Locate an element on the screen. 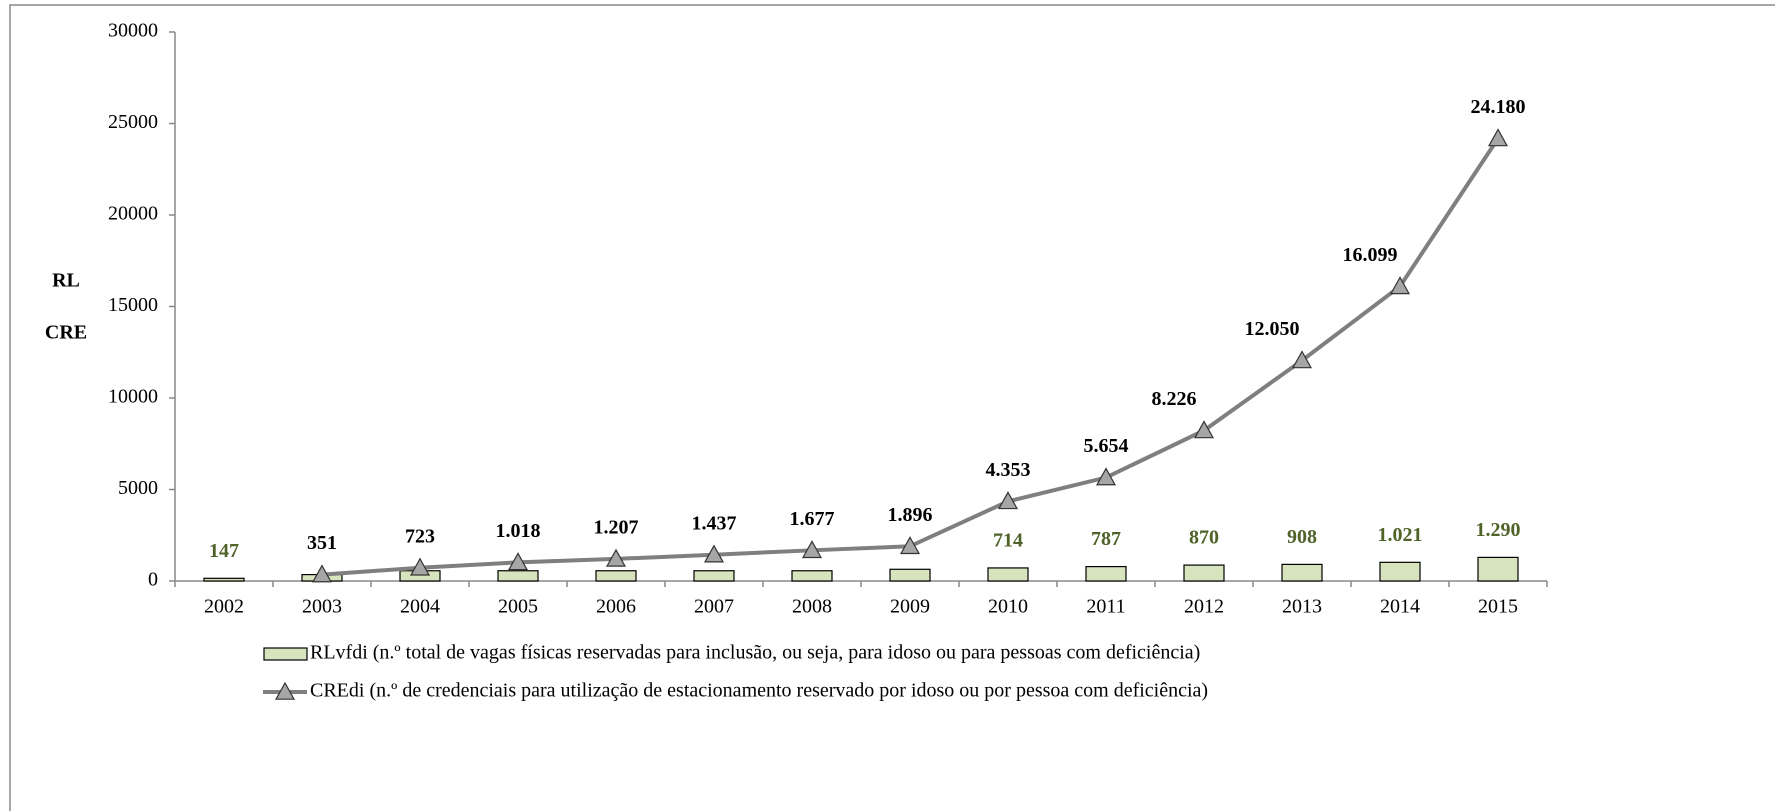 This screenshot has width=1775, height=811. bar-value-label: 870 is located at coordinates (1204, 538).